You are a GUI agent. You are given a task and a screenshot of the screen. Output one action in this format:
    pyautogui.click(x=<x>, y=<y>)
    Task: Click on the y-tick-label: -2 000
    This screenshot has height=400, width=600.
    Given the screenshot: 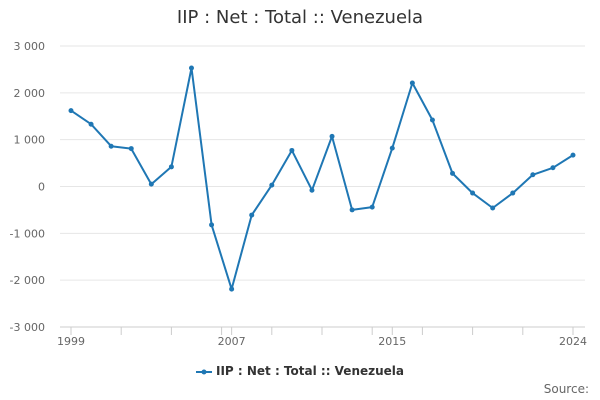 What is the action you would take?
    pyautogui.click(x=27, y=280)
    